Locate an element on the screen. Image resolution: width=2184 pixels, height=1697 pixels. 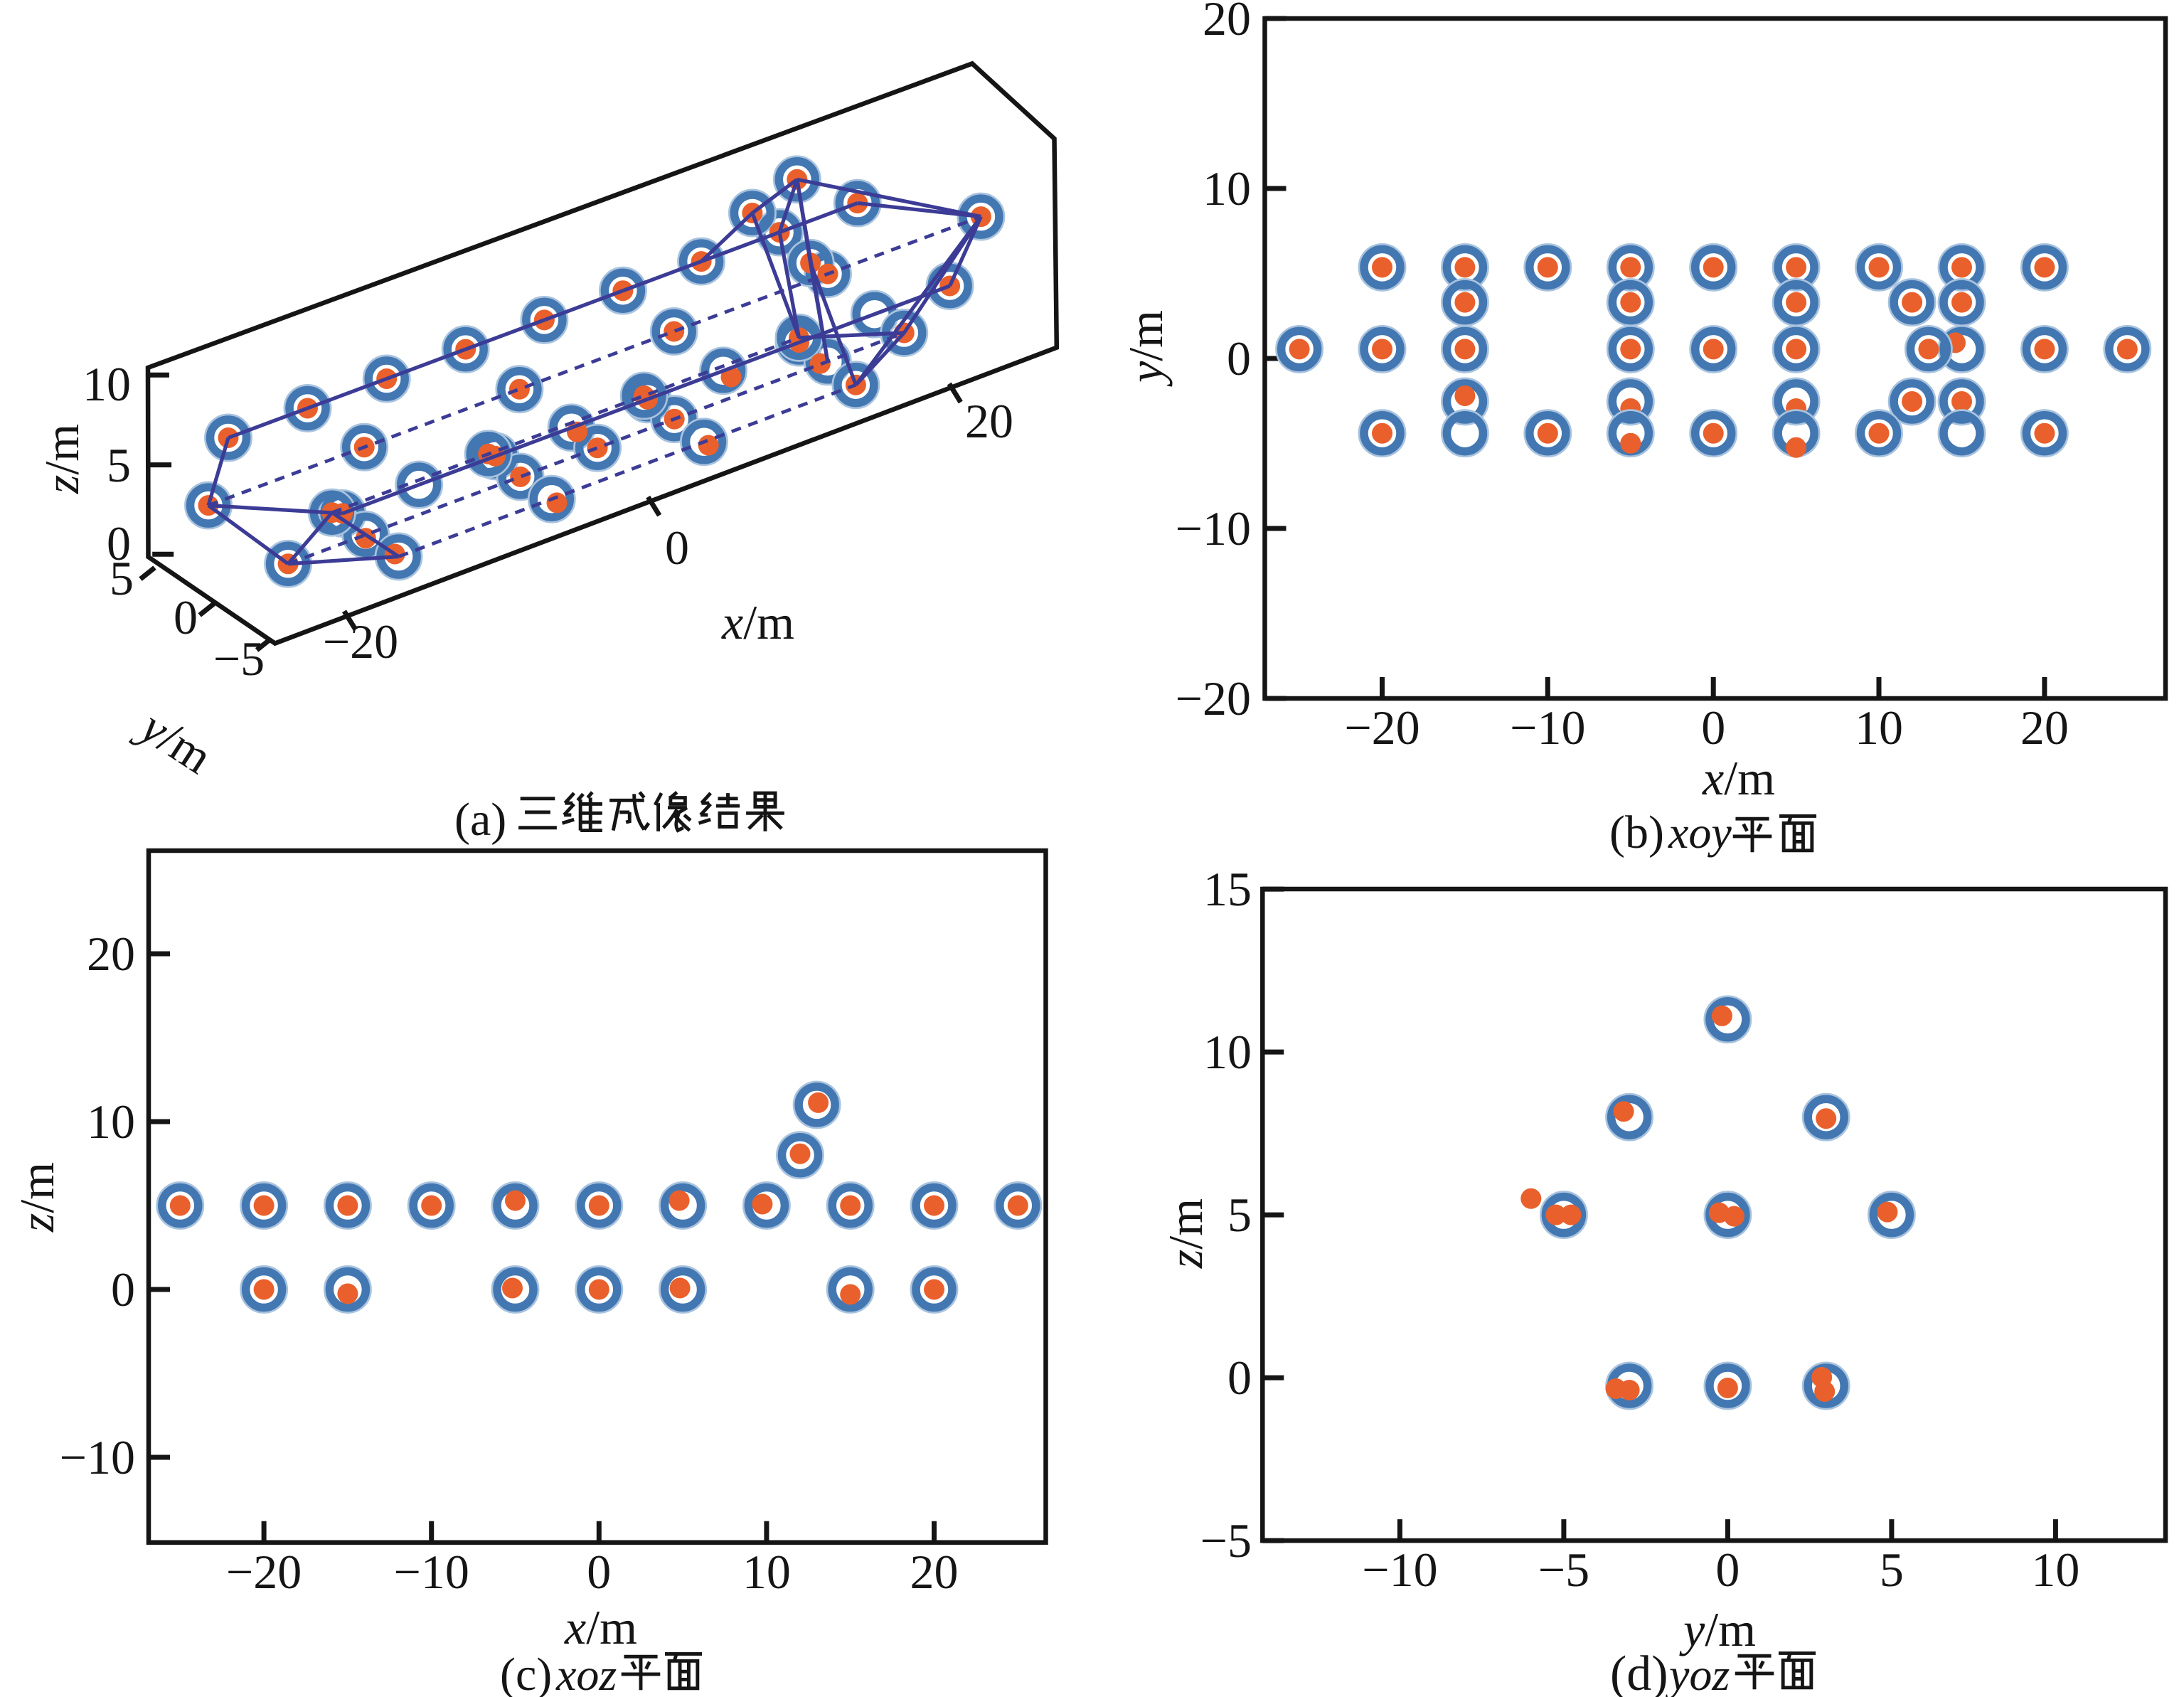
svg-text: (c) is located at coordinates (526, 1673).